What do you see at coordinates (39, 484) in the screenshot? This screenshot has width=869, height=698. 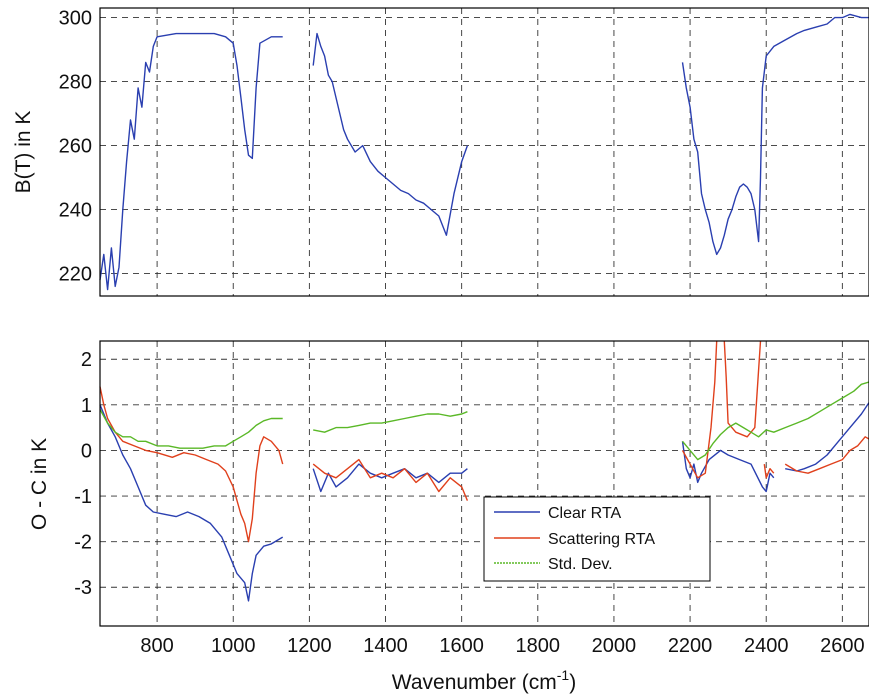 I see `bottom-y-axis-label: O - C in K` at bounding box center [39, 484].